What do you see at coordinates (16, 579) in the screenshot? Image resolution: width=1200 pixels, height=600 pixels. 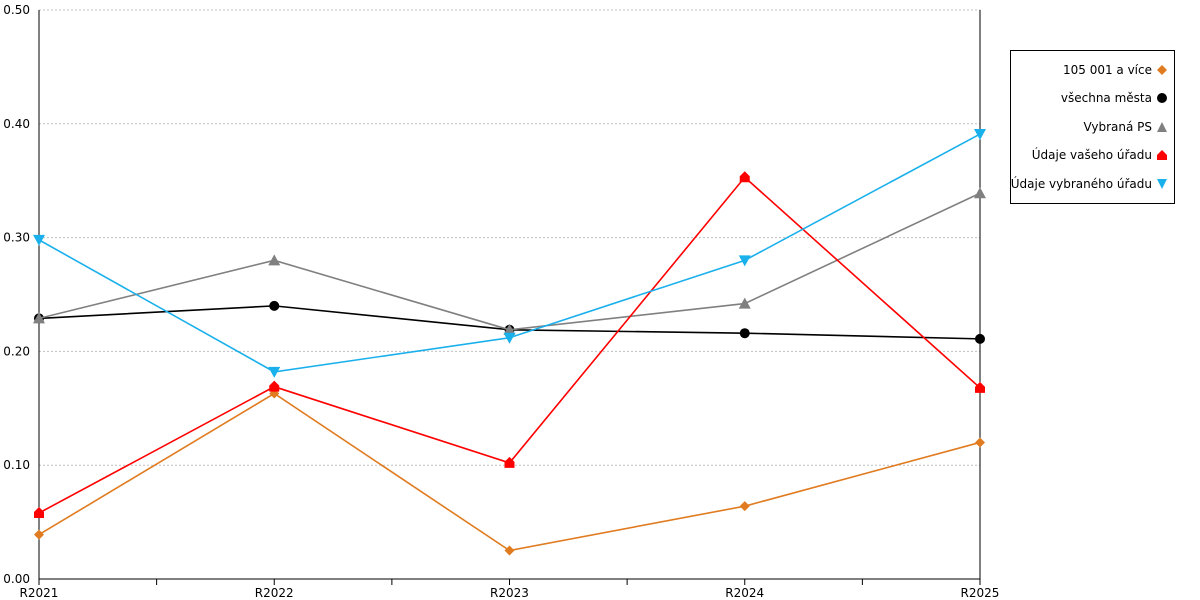 I see `y-tick-label: 0.00` at bounding box center [16, 579].